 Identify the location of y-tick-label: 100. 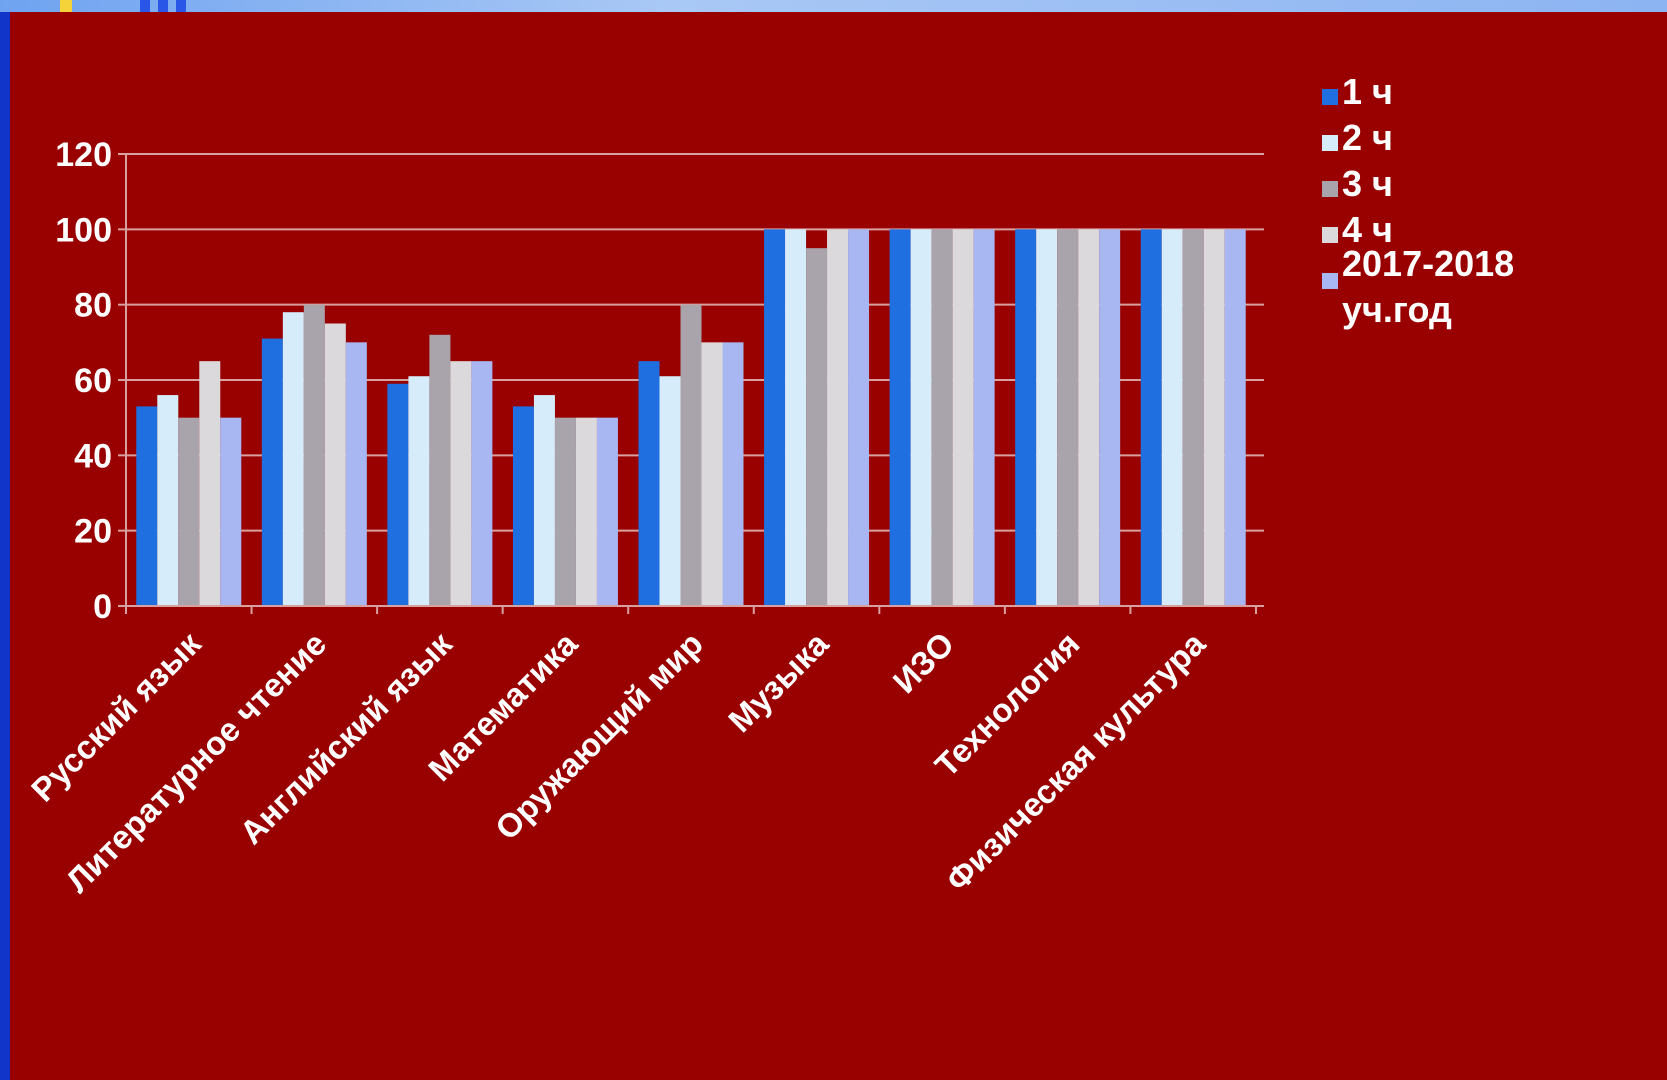
(83, 230).